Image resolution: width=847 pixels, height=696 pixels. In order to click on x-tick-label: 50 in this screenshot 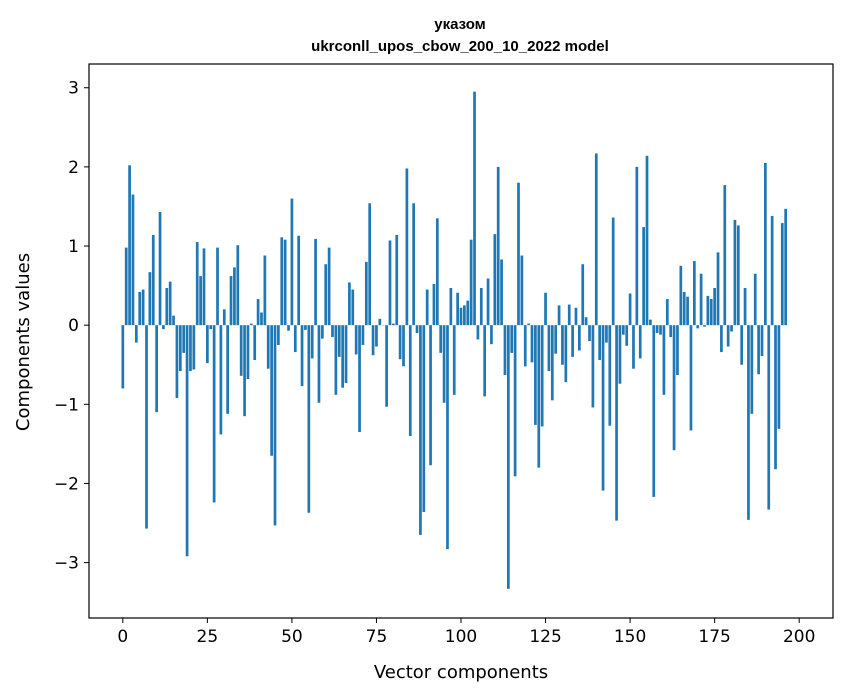, I will do `click(292, 637)`.